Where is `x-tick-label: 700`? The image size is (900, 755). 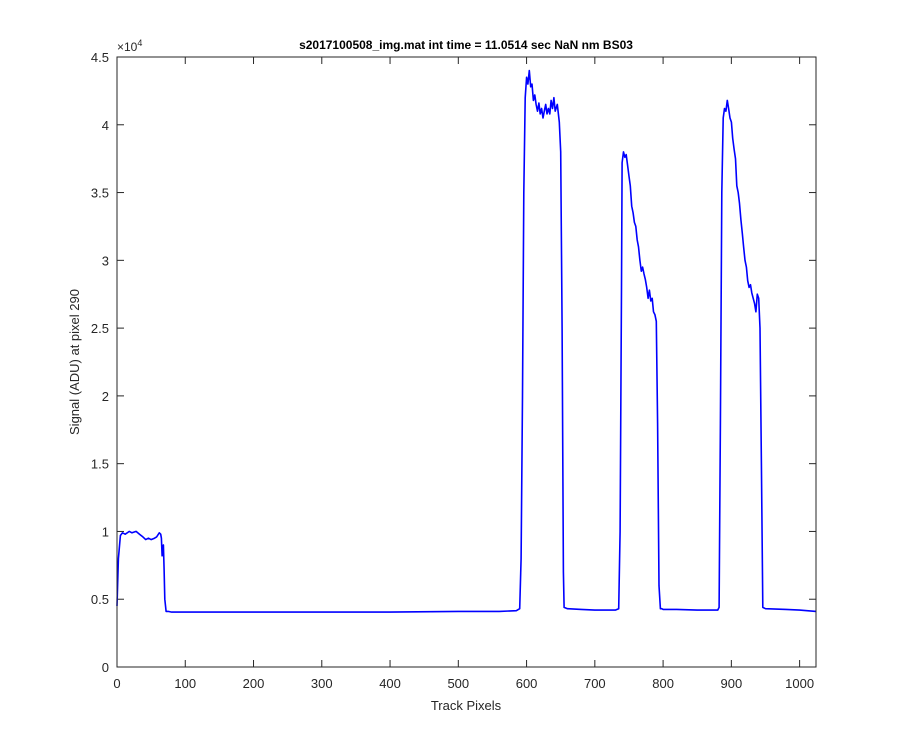
x-tick-label: 700 is located at coordinates (595, 683).